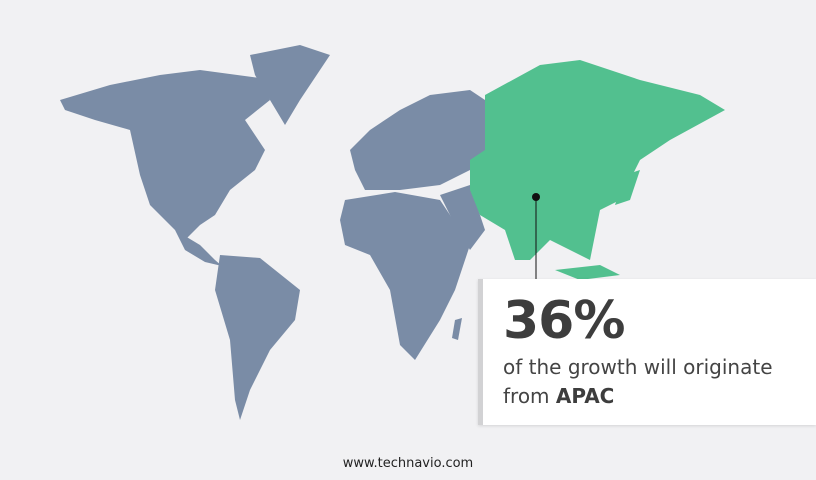 This screenshot has width=816, height=480. What do you see at coordinates (627, 187) in the screenshot?
I see `japan` at bounding box center [627, 187].